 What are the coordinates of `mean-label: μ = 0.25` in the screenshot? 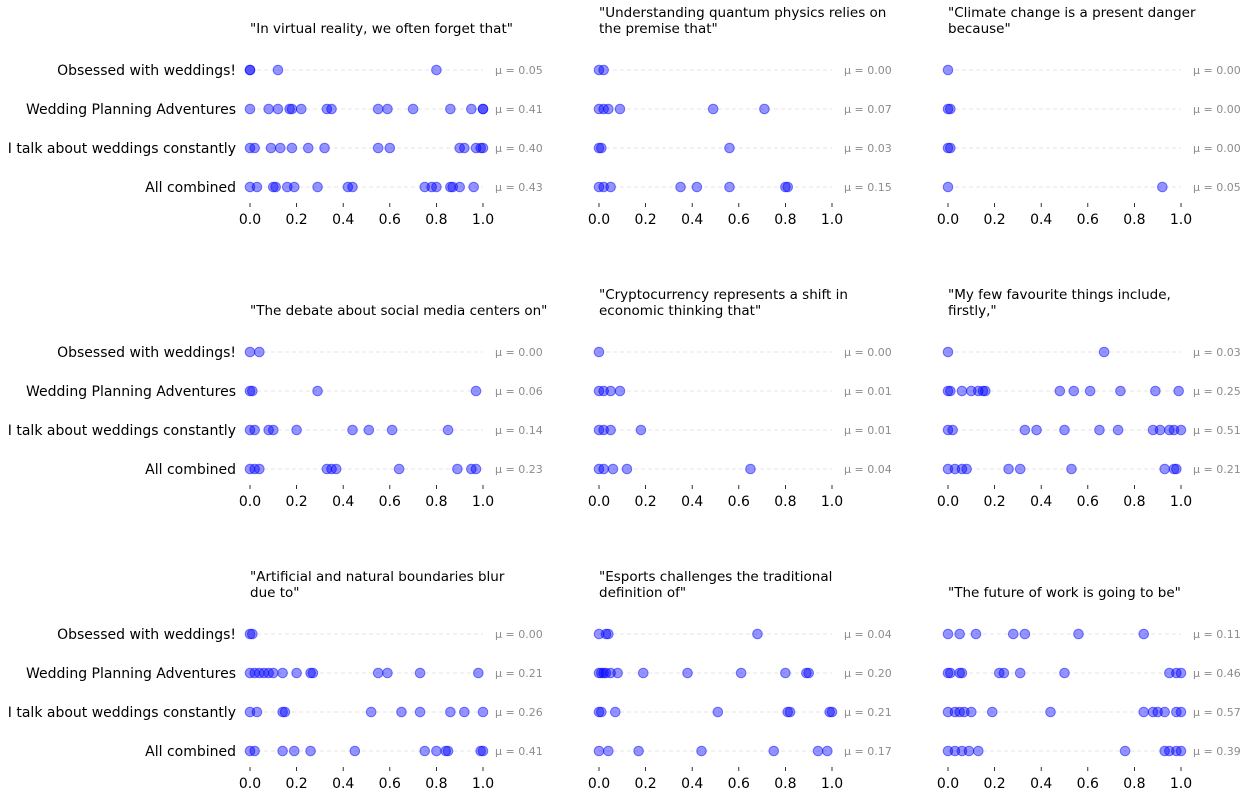 It's located at (1217, 391).